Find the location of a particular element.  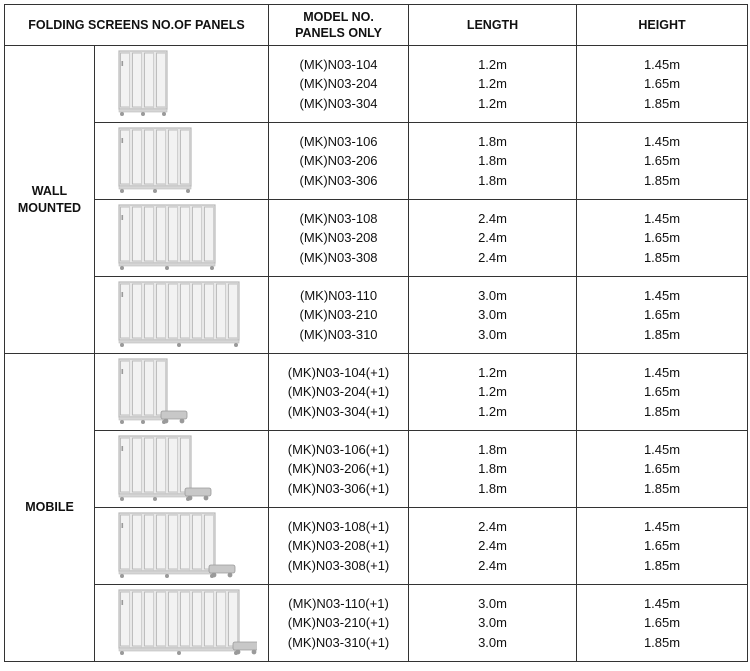

mobile-folding-screen-6-panel-image is located at coordinates (164, 468).